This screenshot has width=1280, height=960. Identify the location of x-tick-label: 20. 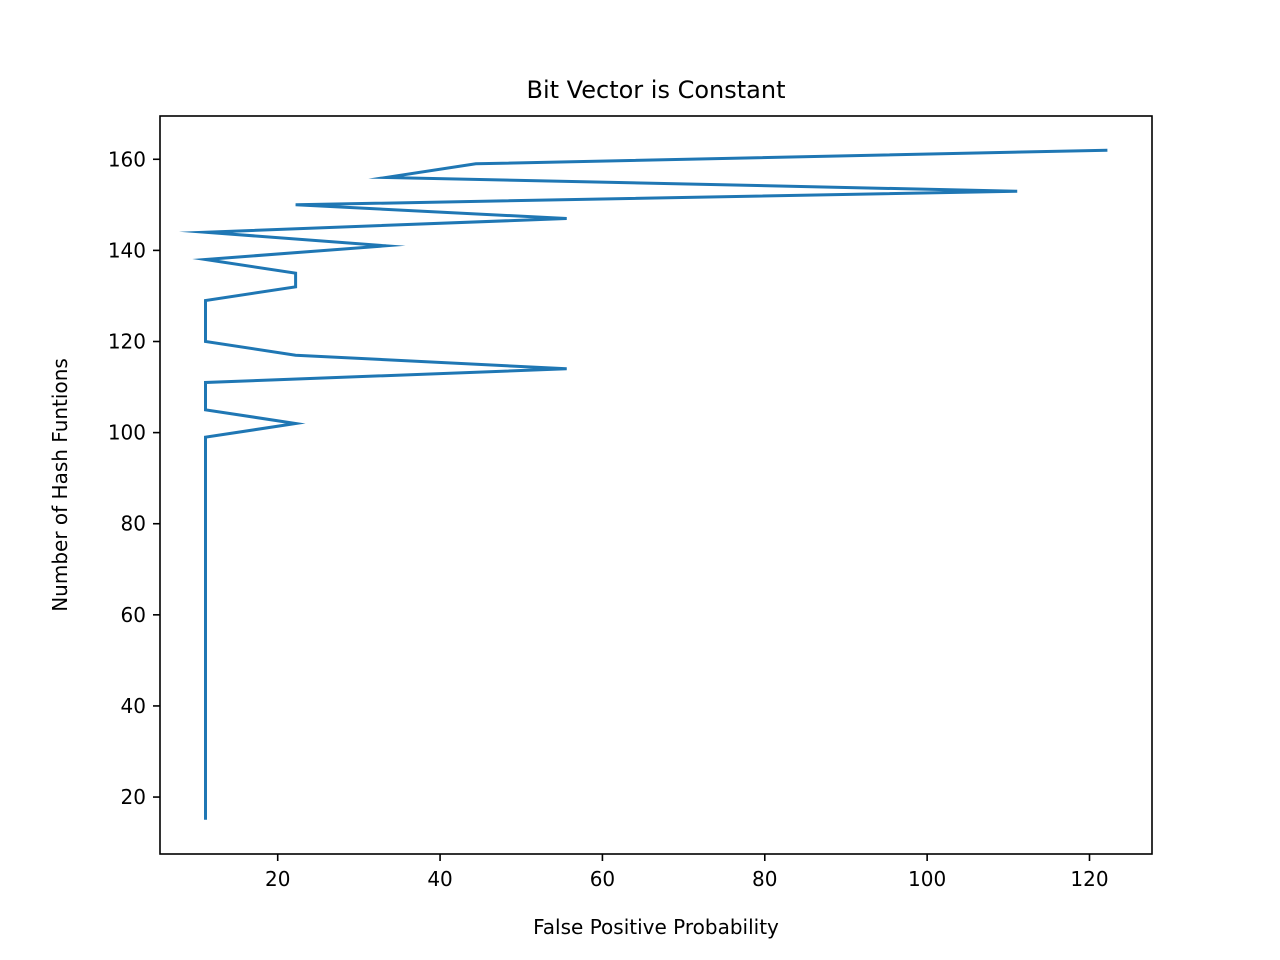
(277, 879).